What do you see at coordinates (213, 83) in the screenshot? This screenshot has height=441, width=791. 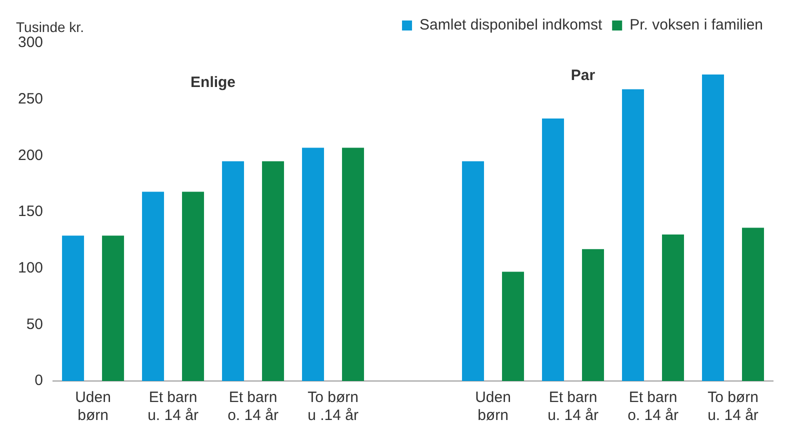 I see `annotation: Enlige` at bounding box center [213, 83].